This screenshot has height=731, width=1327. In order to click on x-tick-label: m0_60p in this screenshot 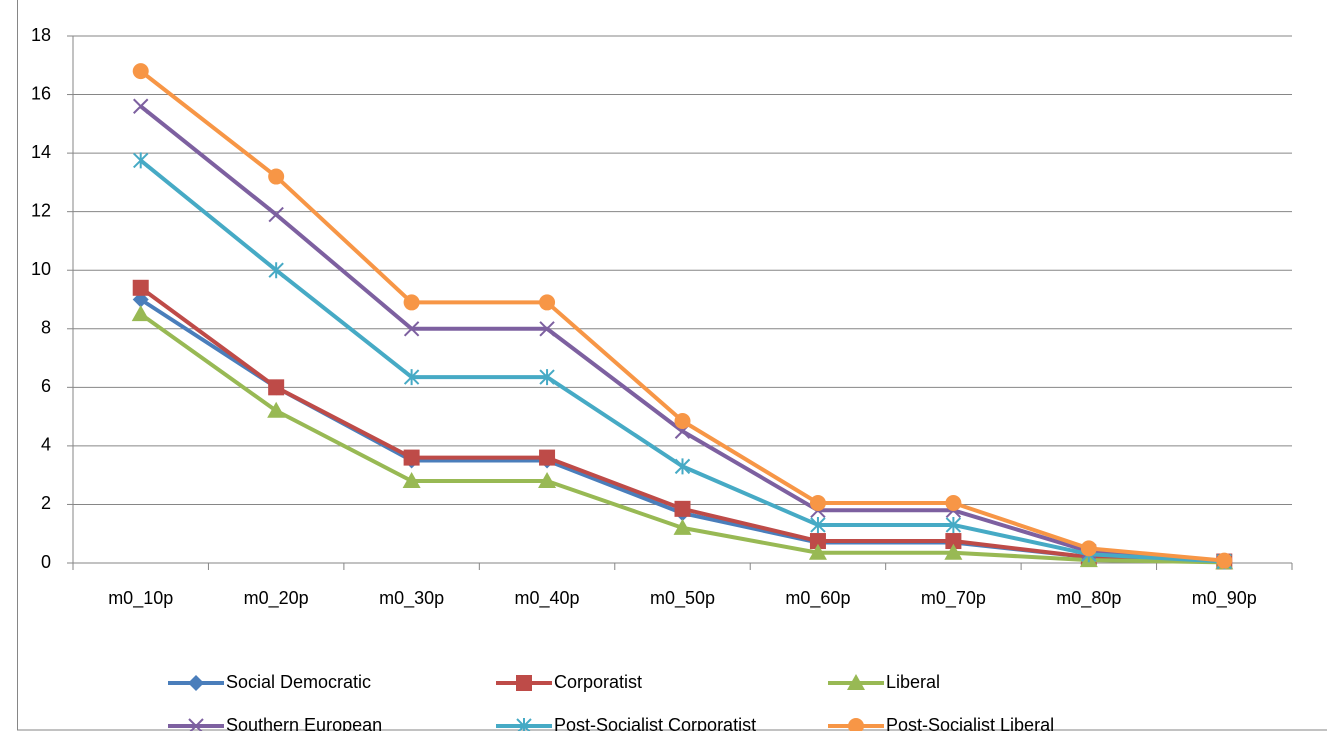, I will do `click(817, 598)`.